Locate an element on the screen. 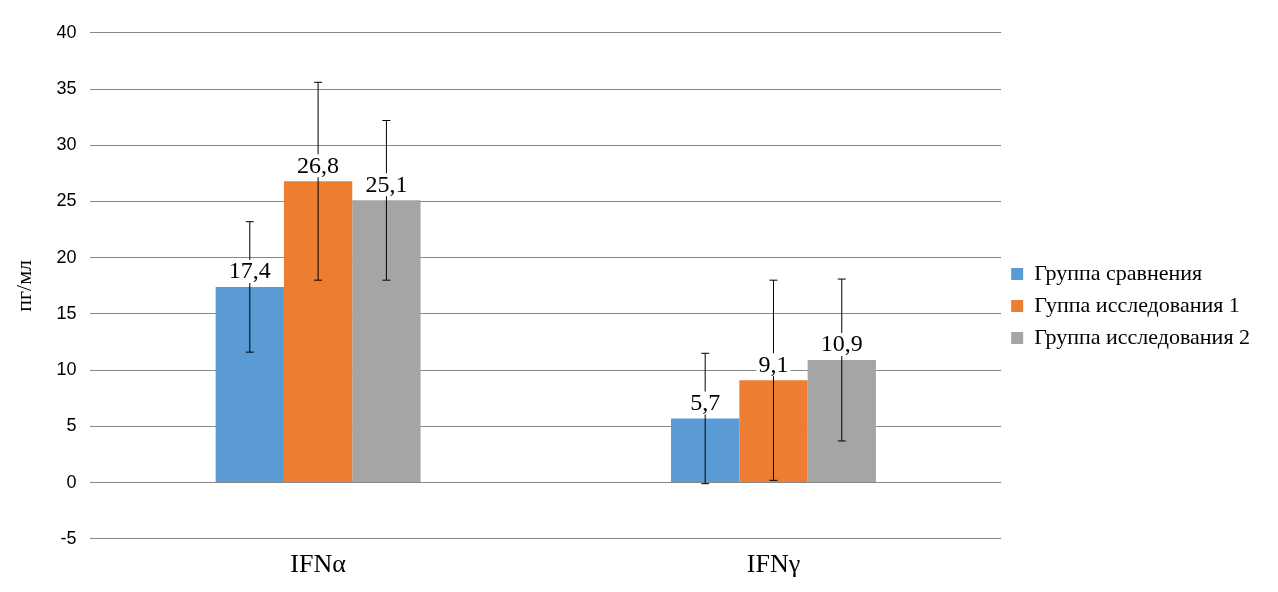 This screenshot has width=1278, height=592. y-tick-label: 35 is located at coordinates (66, 87).